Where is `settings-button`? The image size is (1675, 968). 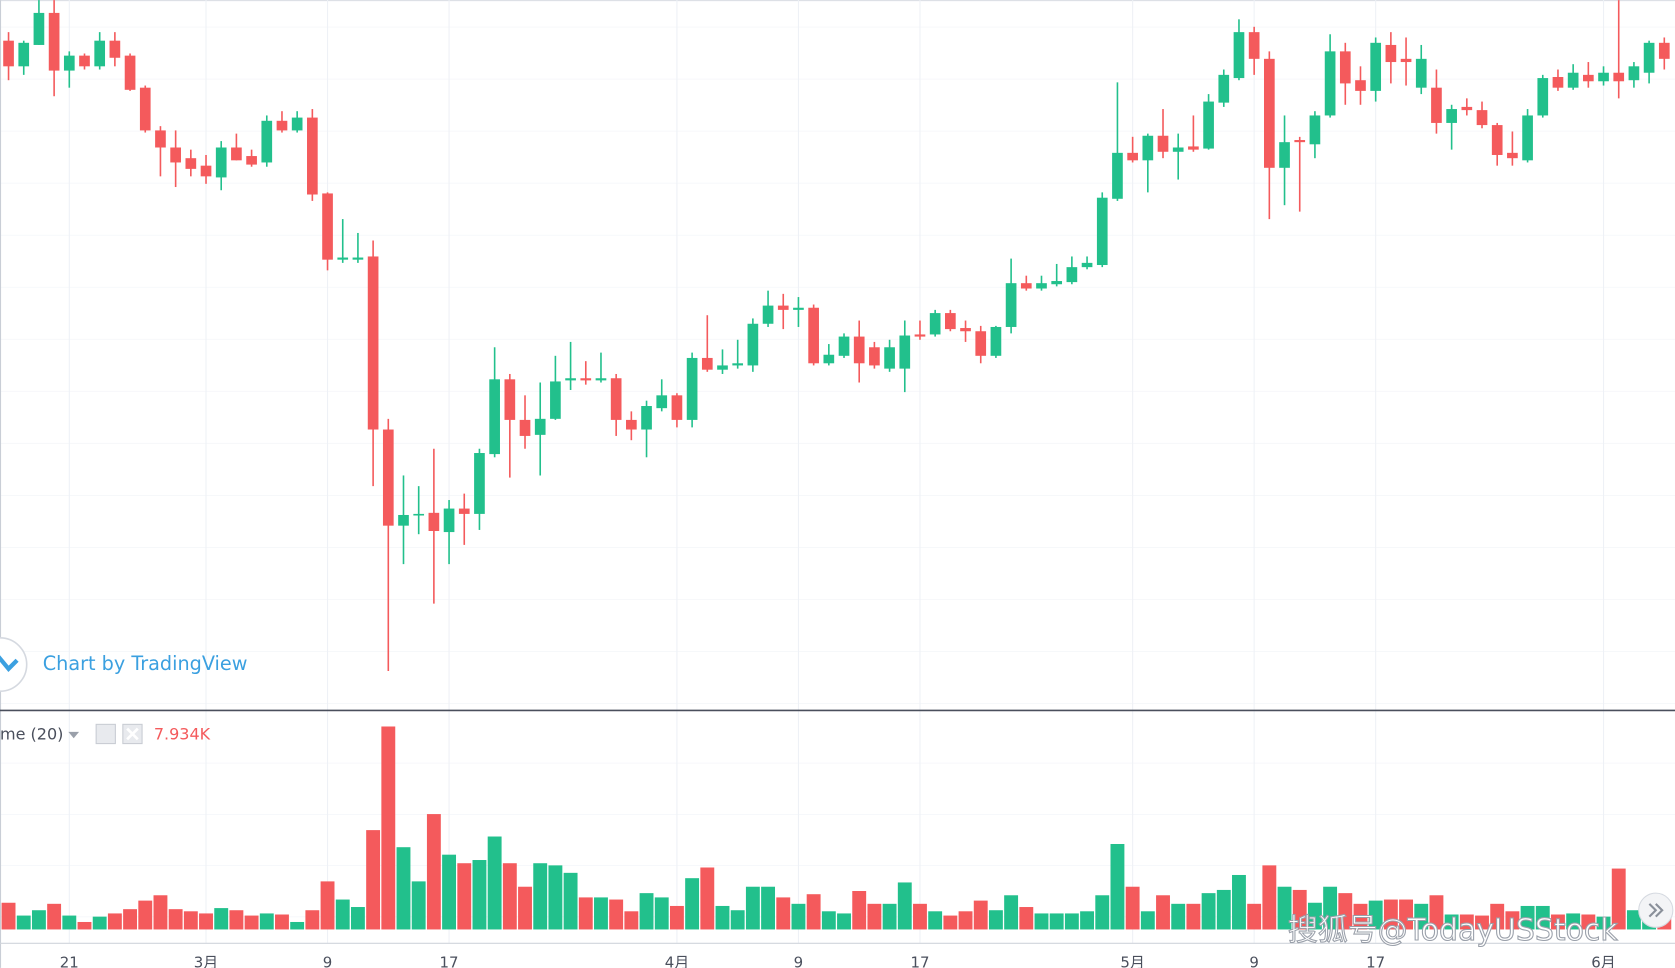 settings-button is located at coordinates (105, 734).